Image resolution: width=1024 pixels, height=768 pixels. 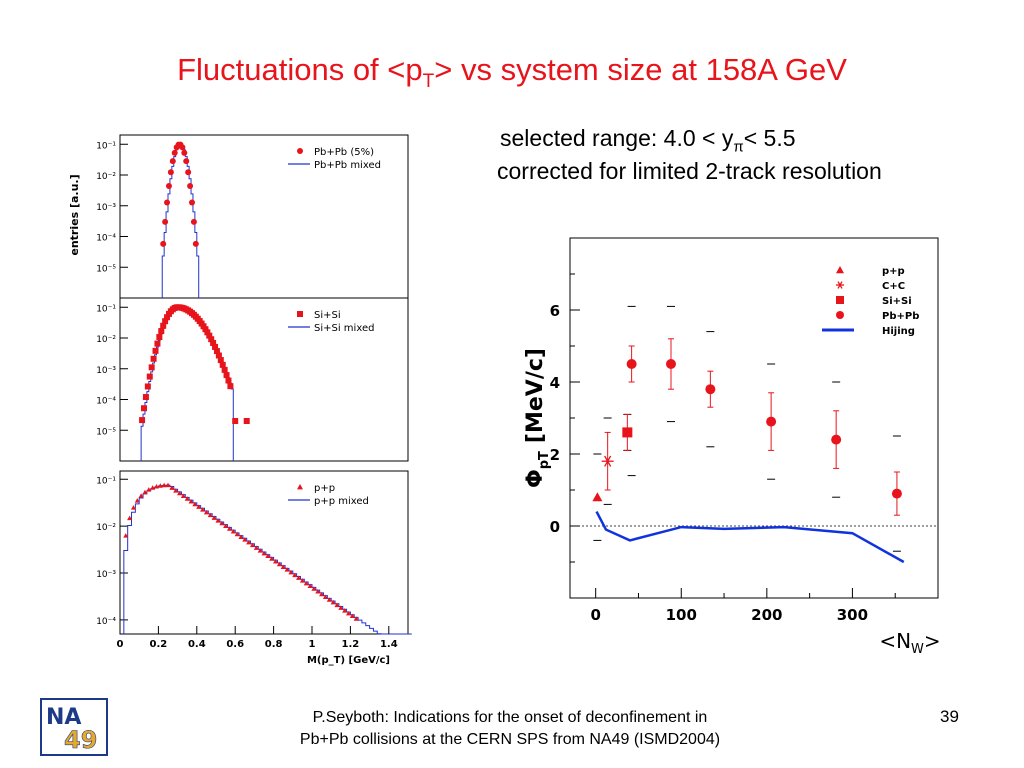 What do you see at coordinates (949, 716) in the screenshot?
I see `page-number: 39` at bounding box center [949, 716].